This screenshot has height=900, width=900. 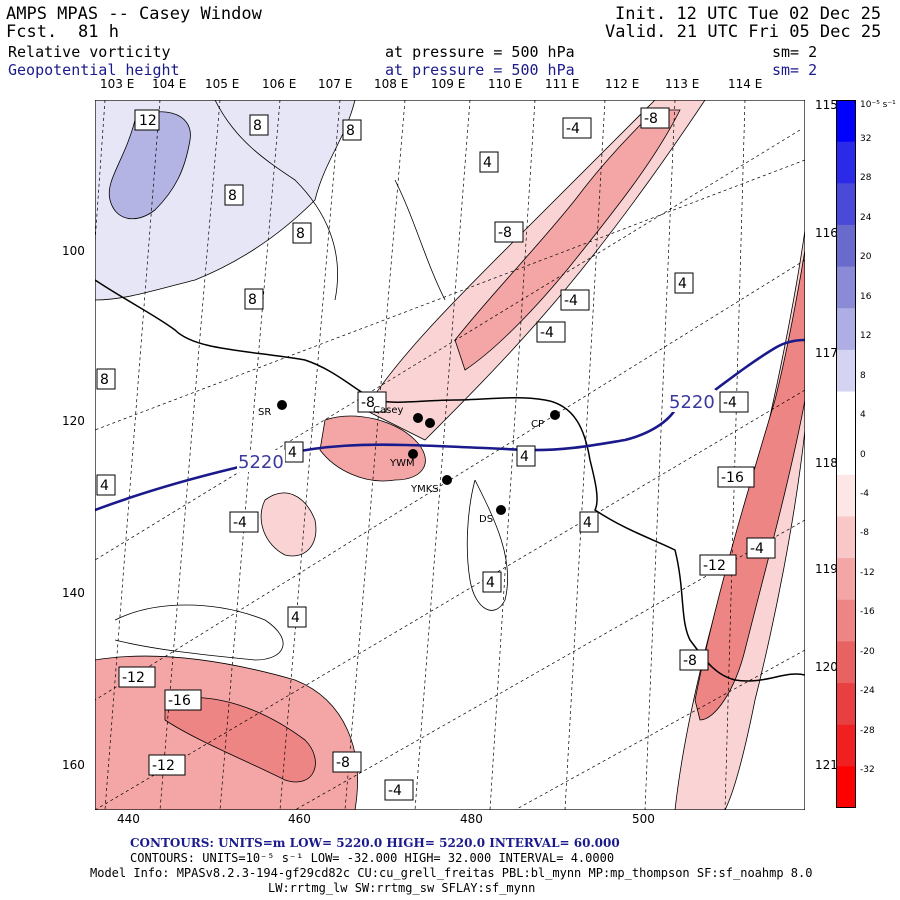 I want to click on colorbar-level-label: -28, so click(x=867, y=730).